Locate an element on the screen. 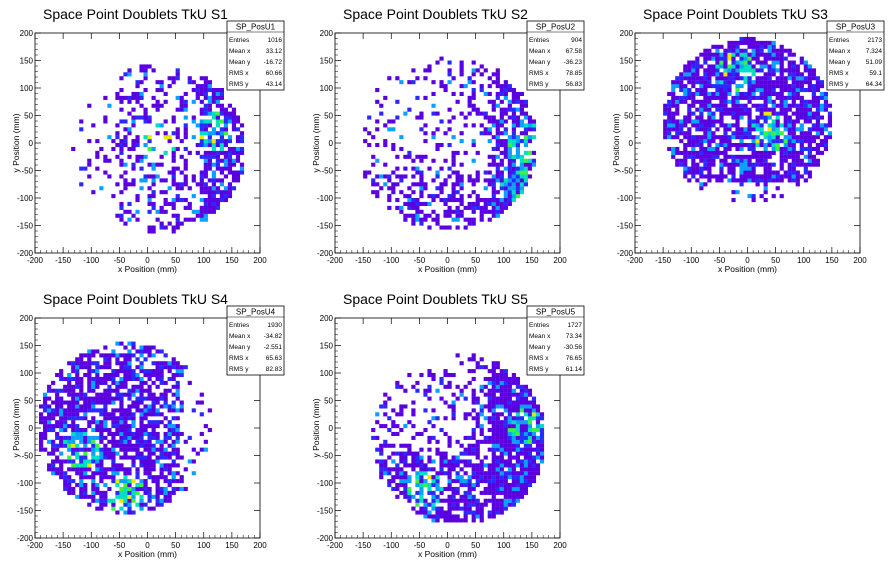 The width and height of the screenshot is (896, 572). stats-box-frame is located at coordinates (555, 340).